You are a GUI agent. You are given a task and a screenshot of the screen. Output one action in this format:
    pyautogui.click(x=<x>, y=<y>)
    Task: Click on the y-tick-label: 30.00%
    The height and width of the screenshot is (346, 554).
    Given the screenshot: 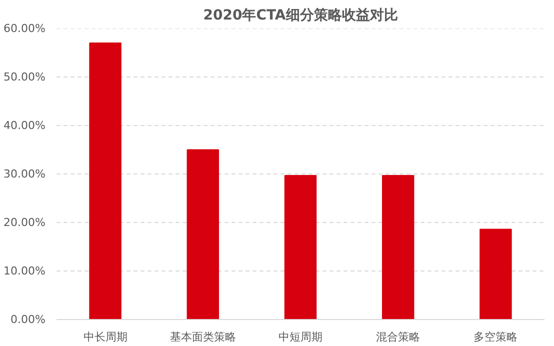 What is the action you would take?
    pyautogui.click(x=25, y=174)
    